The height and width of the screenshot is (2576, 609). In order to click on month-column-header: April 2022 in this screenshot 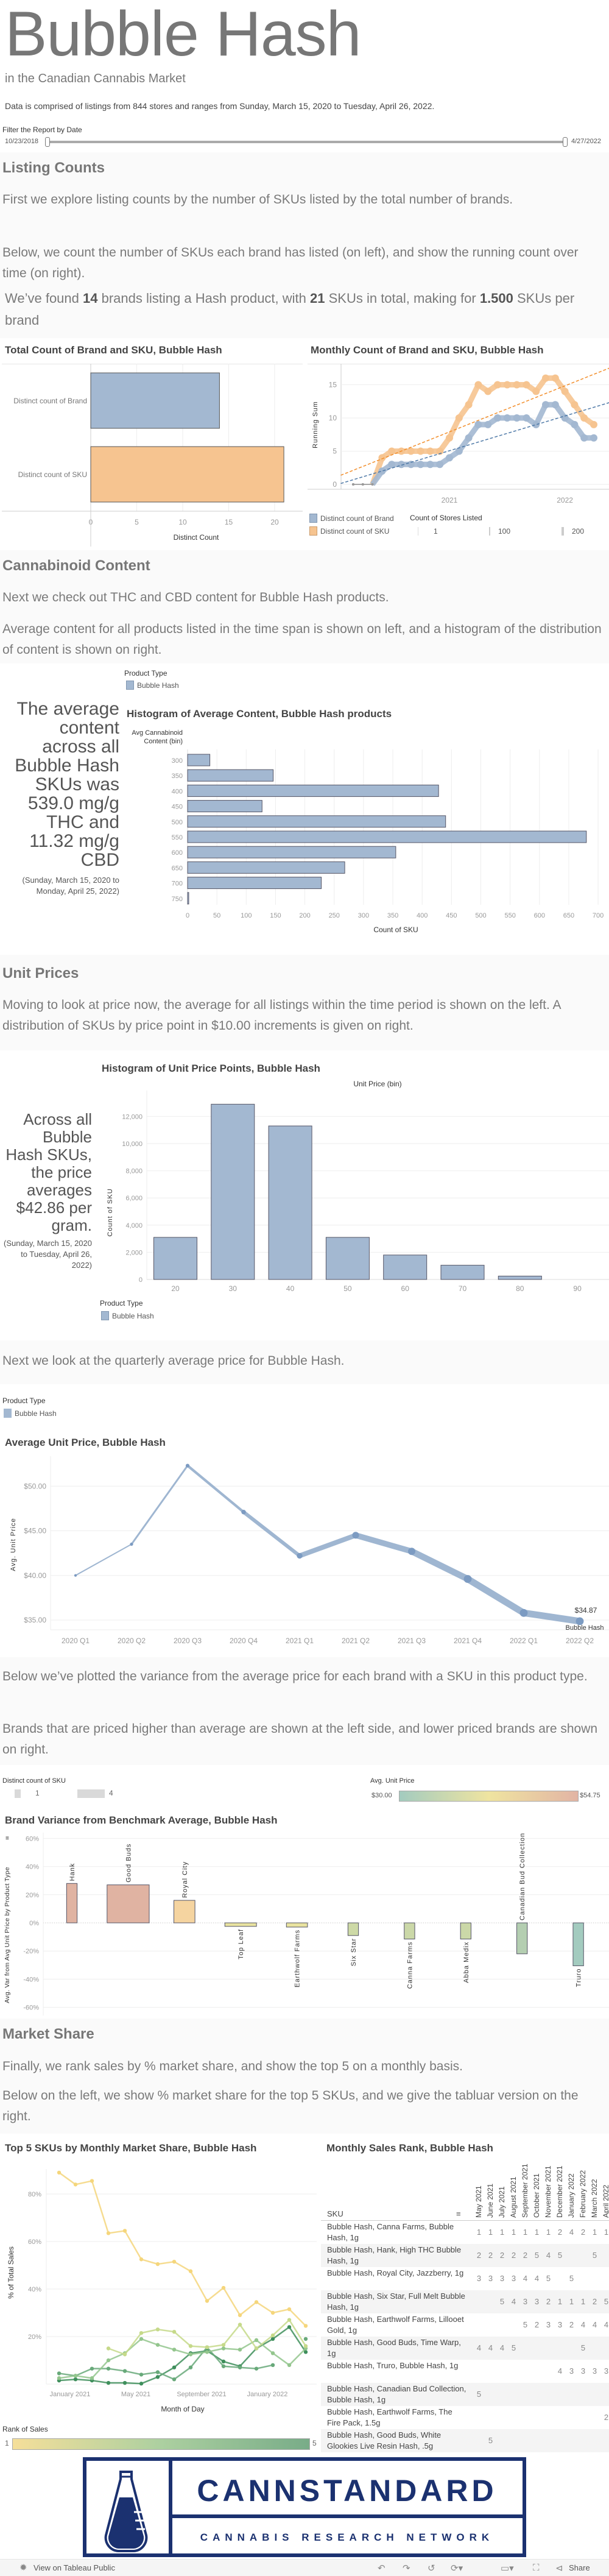, I will do `click(605, 2201)`.